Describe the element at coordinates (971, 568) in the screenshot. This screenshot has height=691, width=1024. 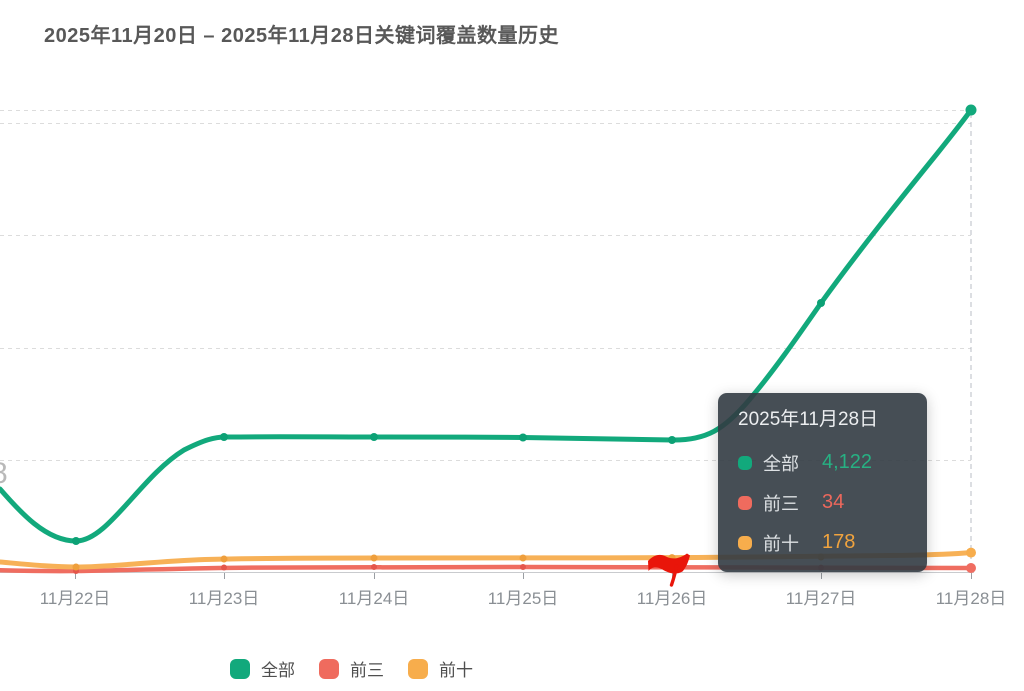
I see `data-point-top3-hovered` at that location.